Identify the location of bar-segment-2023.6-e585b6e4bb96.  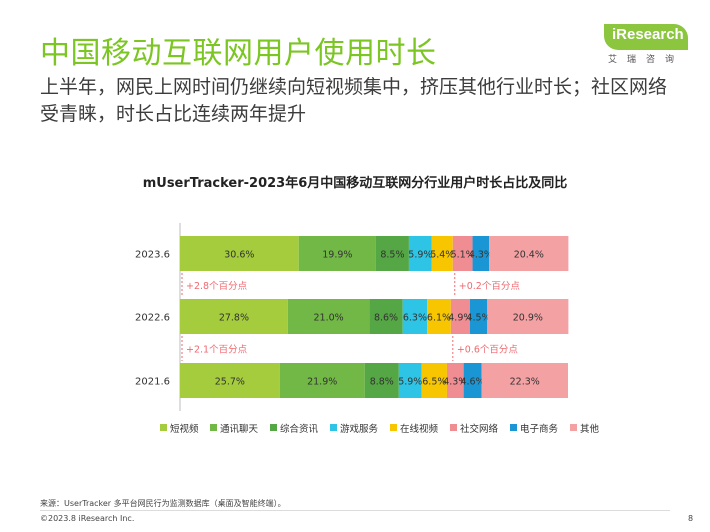
(529, 253).